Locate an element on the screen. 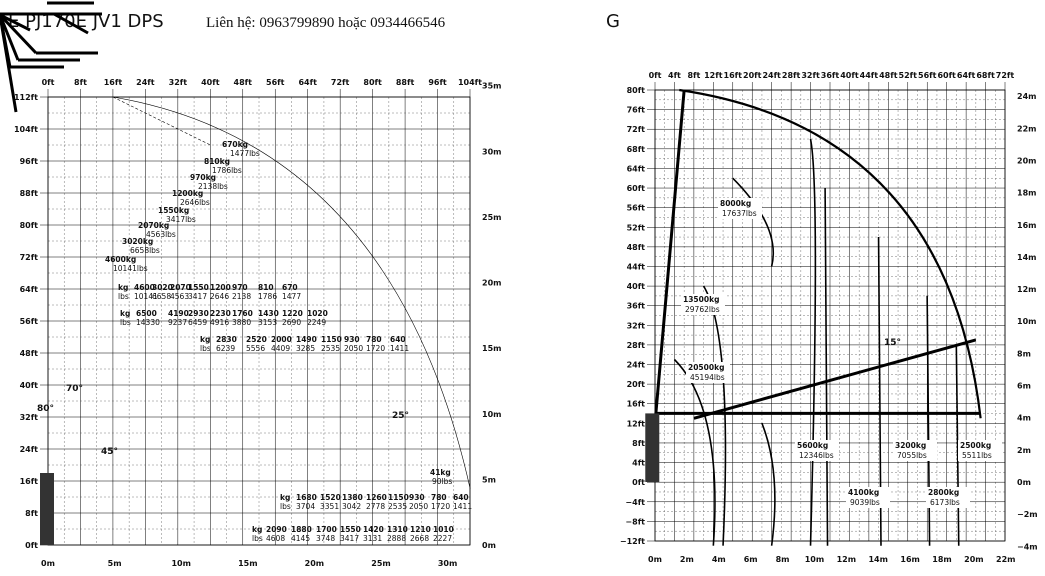  right-axis-label: 6m is located at coordinates (1024, 386).